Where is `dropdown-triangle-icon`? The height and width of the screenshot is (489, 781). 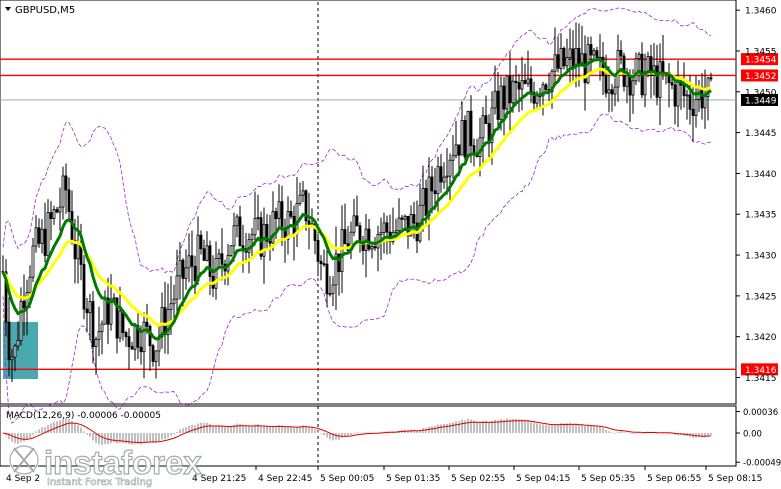
dropdown-triangle-icon is located at coordinates (8, 9).